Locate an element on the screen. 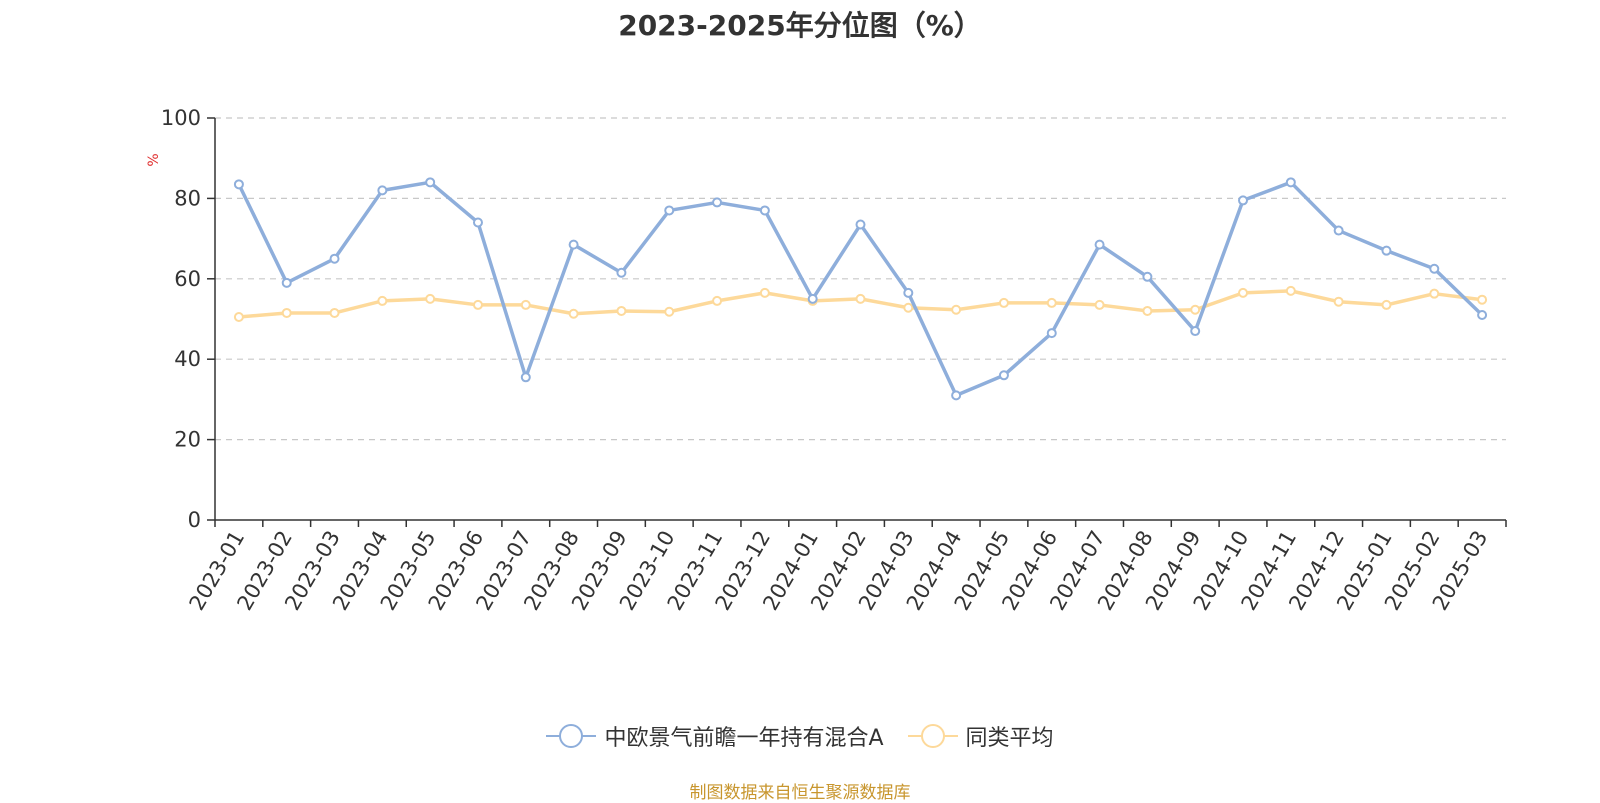  y-tick-label: 80 is located at coordinates (187, 198).